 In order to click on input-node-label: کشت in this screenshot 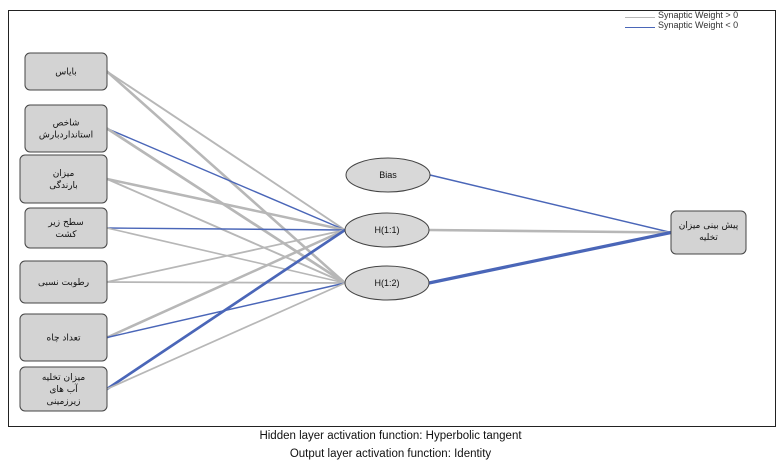, I will do `click(66, 235)`.